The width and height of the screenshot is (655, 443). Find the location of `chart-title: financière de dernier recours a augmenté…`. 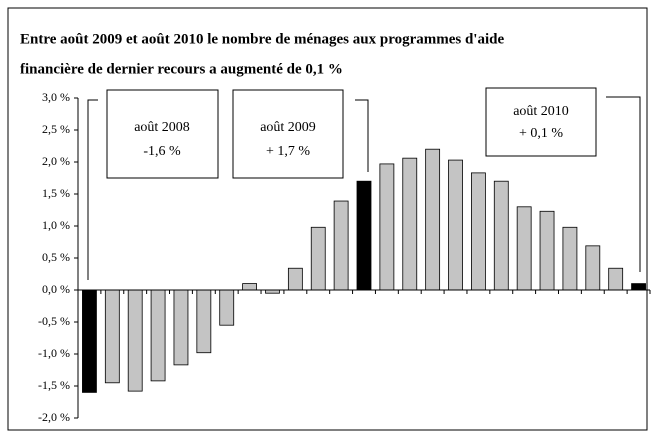

chart-title: financière de dernier recours a augmenté… is located at coordinates (181, 69).